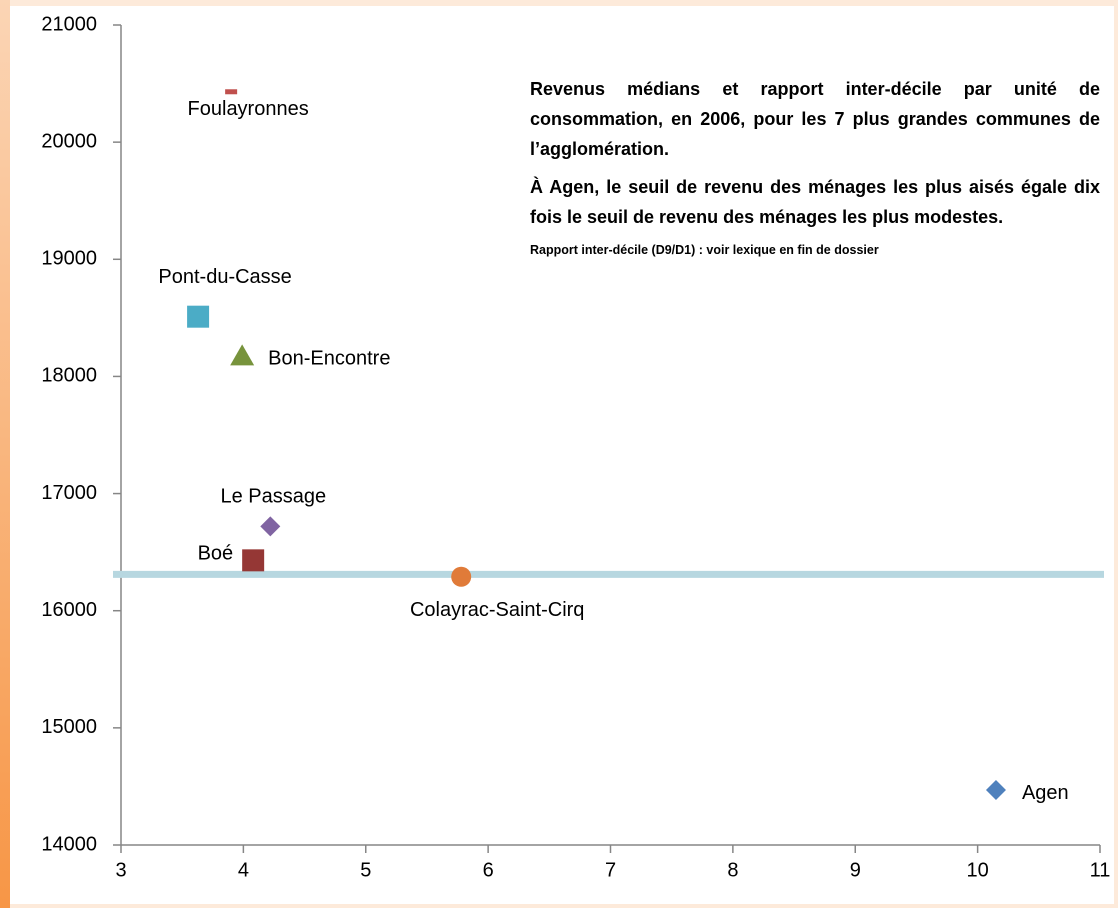 Image resolution: width=1118 pixels, height=908 pixels. I want to click on y-tick-label: 21000, so click(69, 24).